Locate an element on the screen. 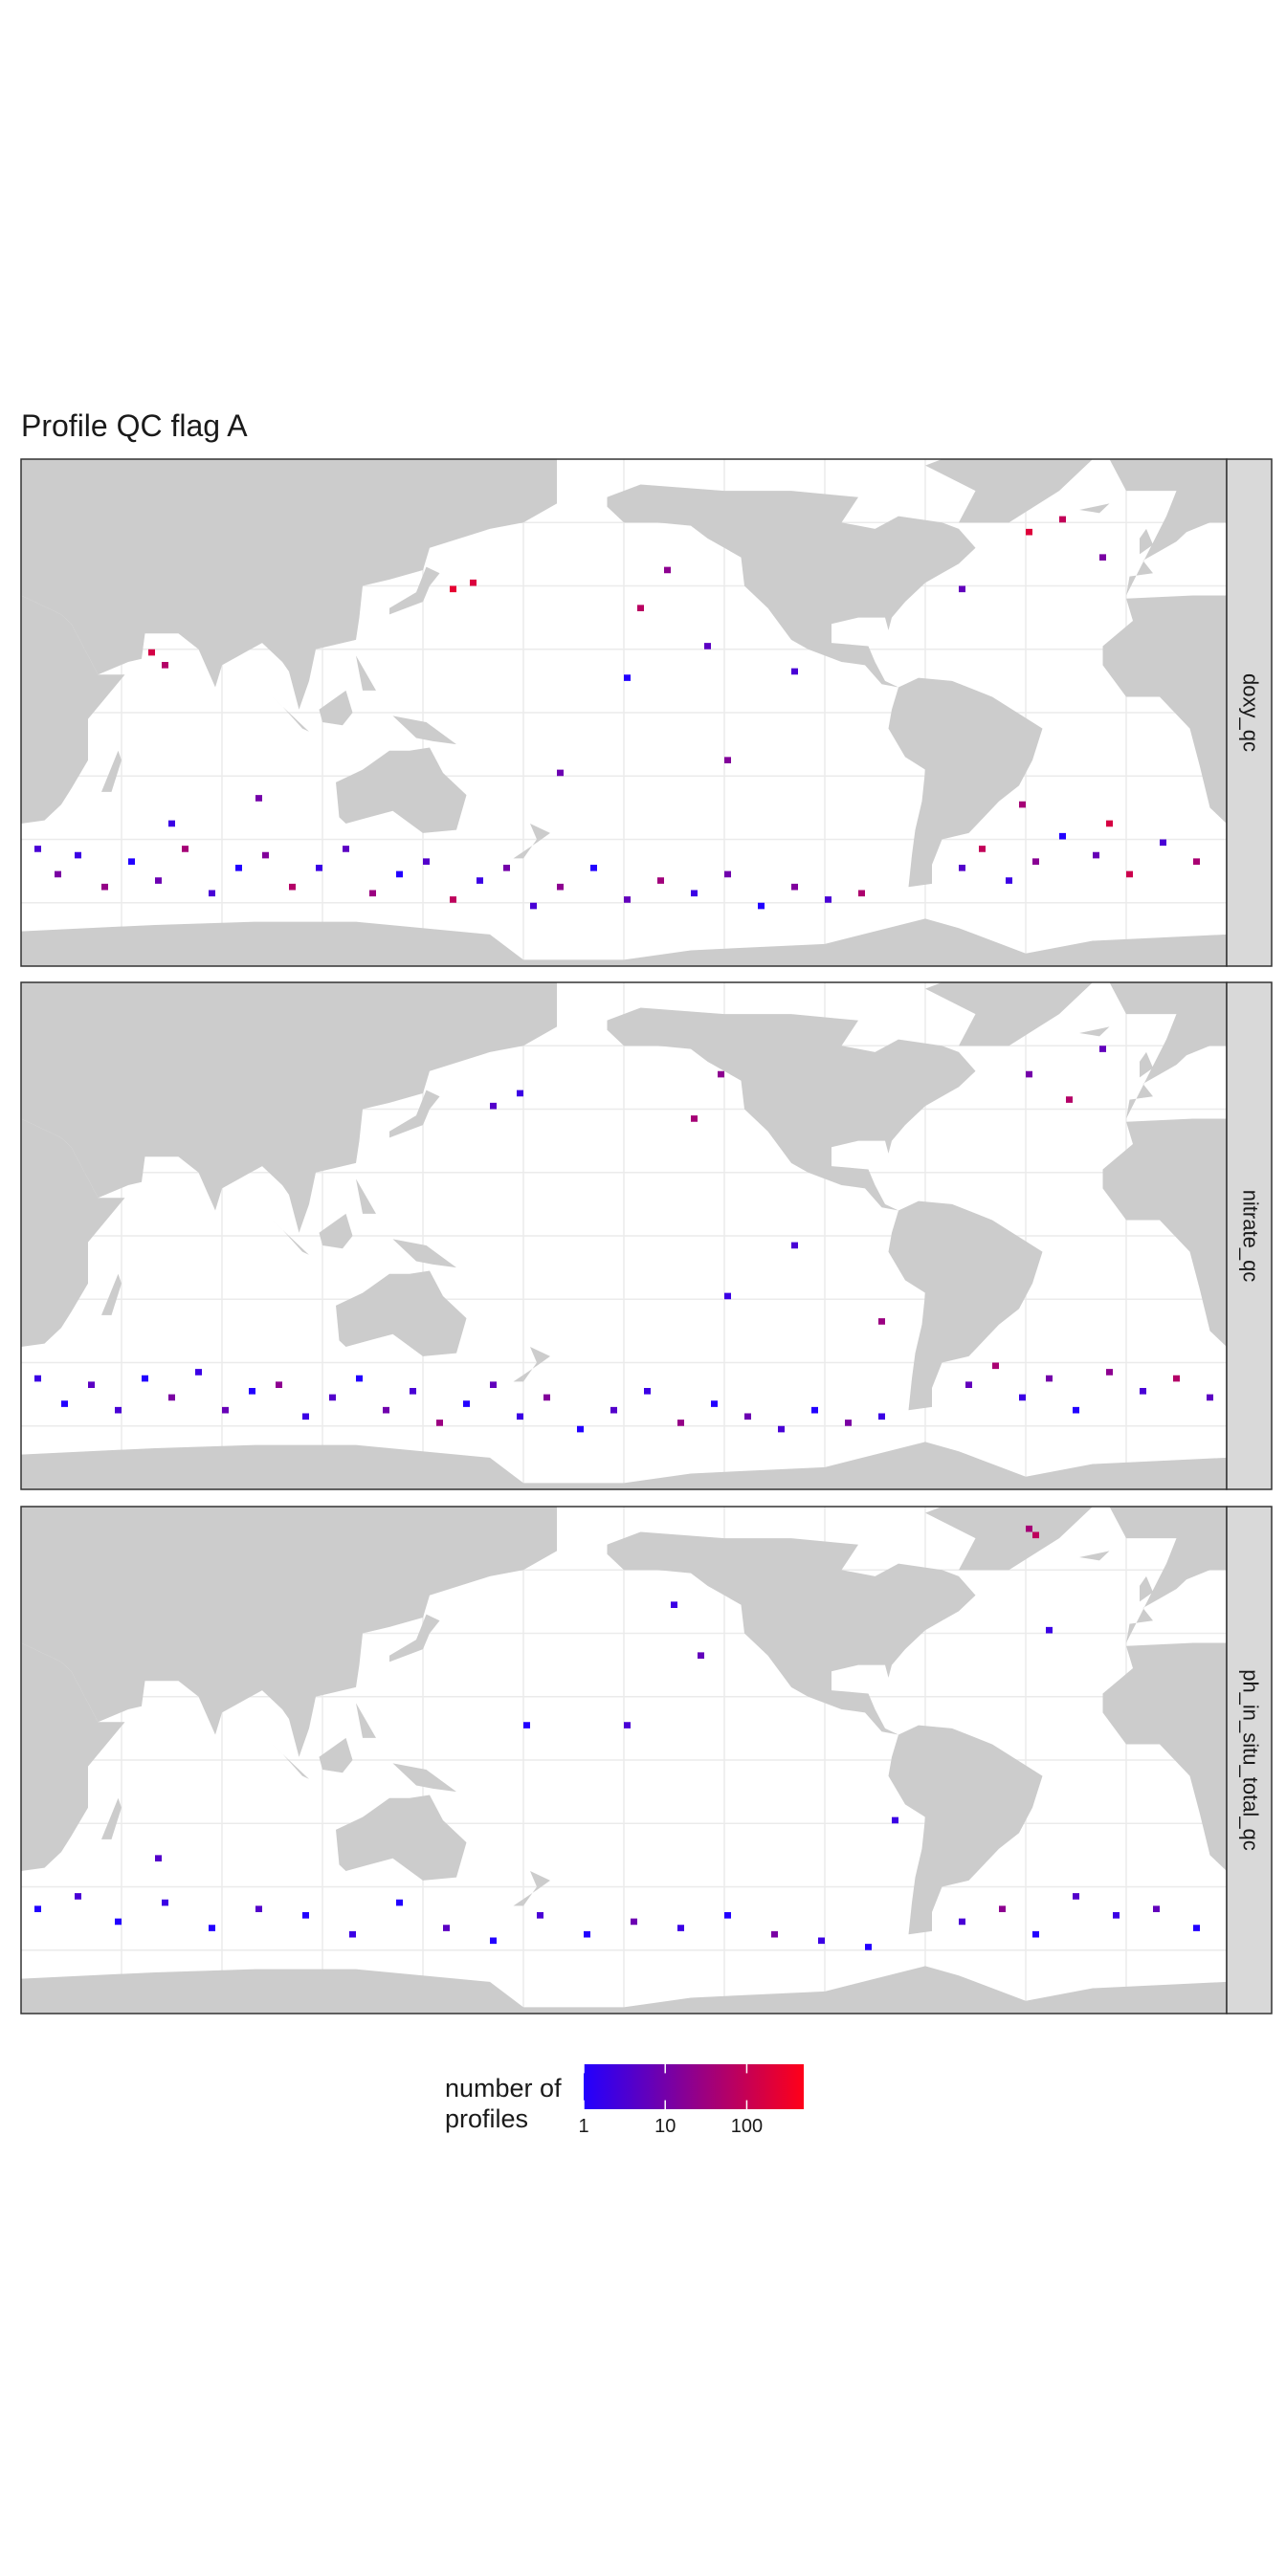 Image resolution: width=1286 pixels, height=2576 pixels. colorbar-tick-label: 10 is located at coordinates (665, 2126).